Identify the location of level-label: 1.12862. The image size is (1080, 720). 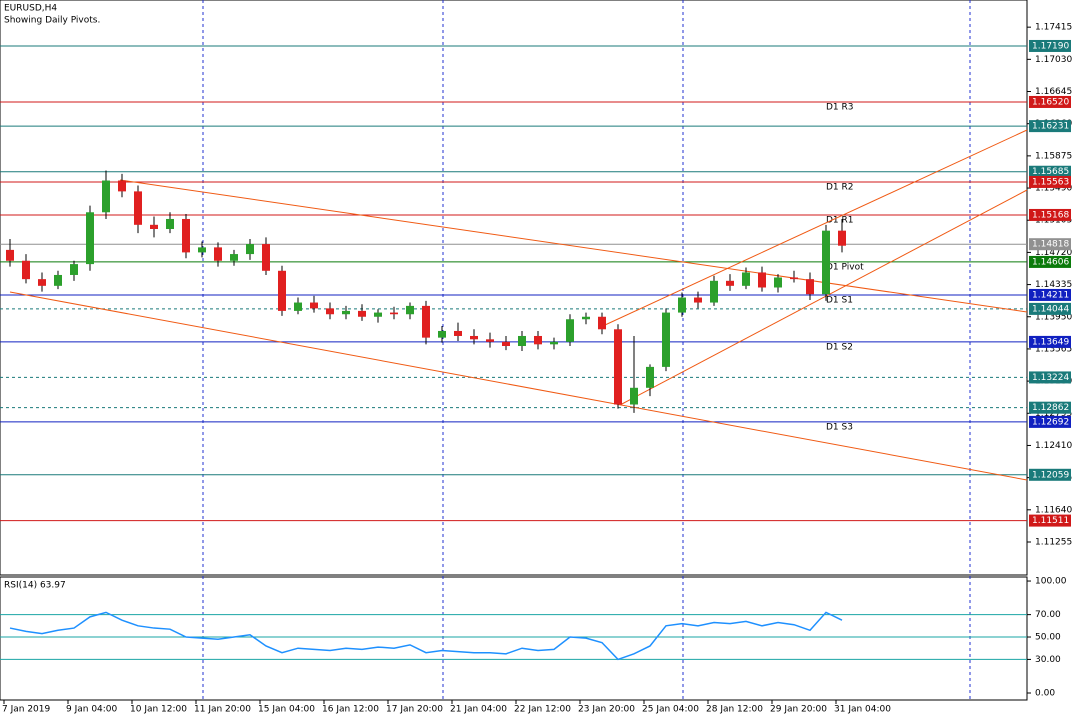
(1050, 408).